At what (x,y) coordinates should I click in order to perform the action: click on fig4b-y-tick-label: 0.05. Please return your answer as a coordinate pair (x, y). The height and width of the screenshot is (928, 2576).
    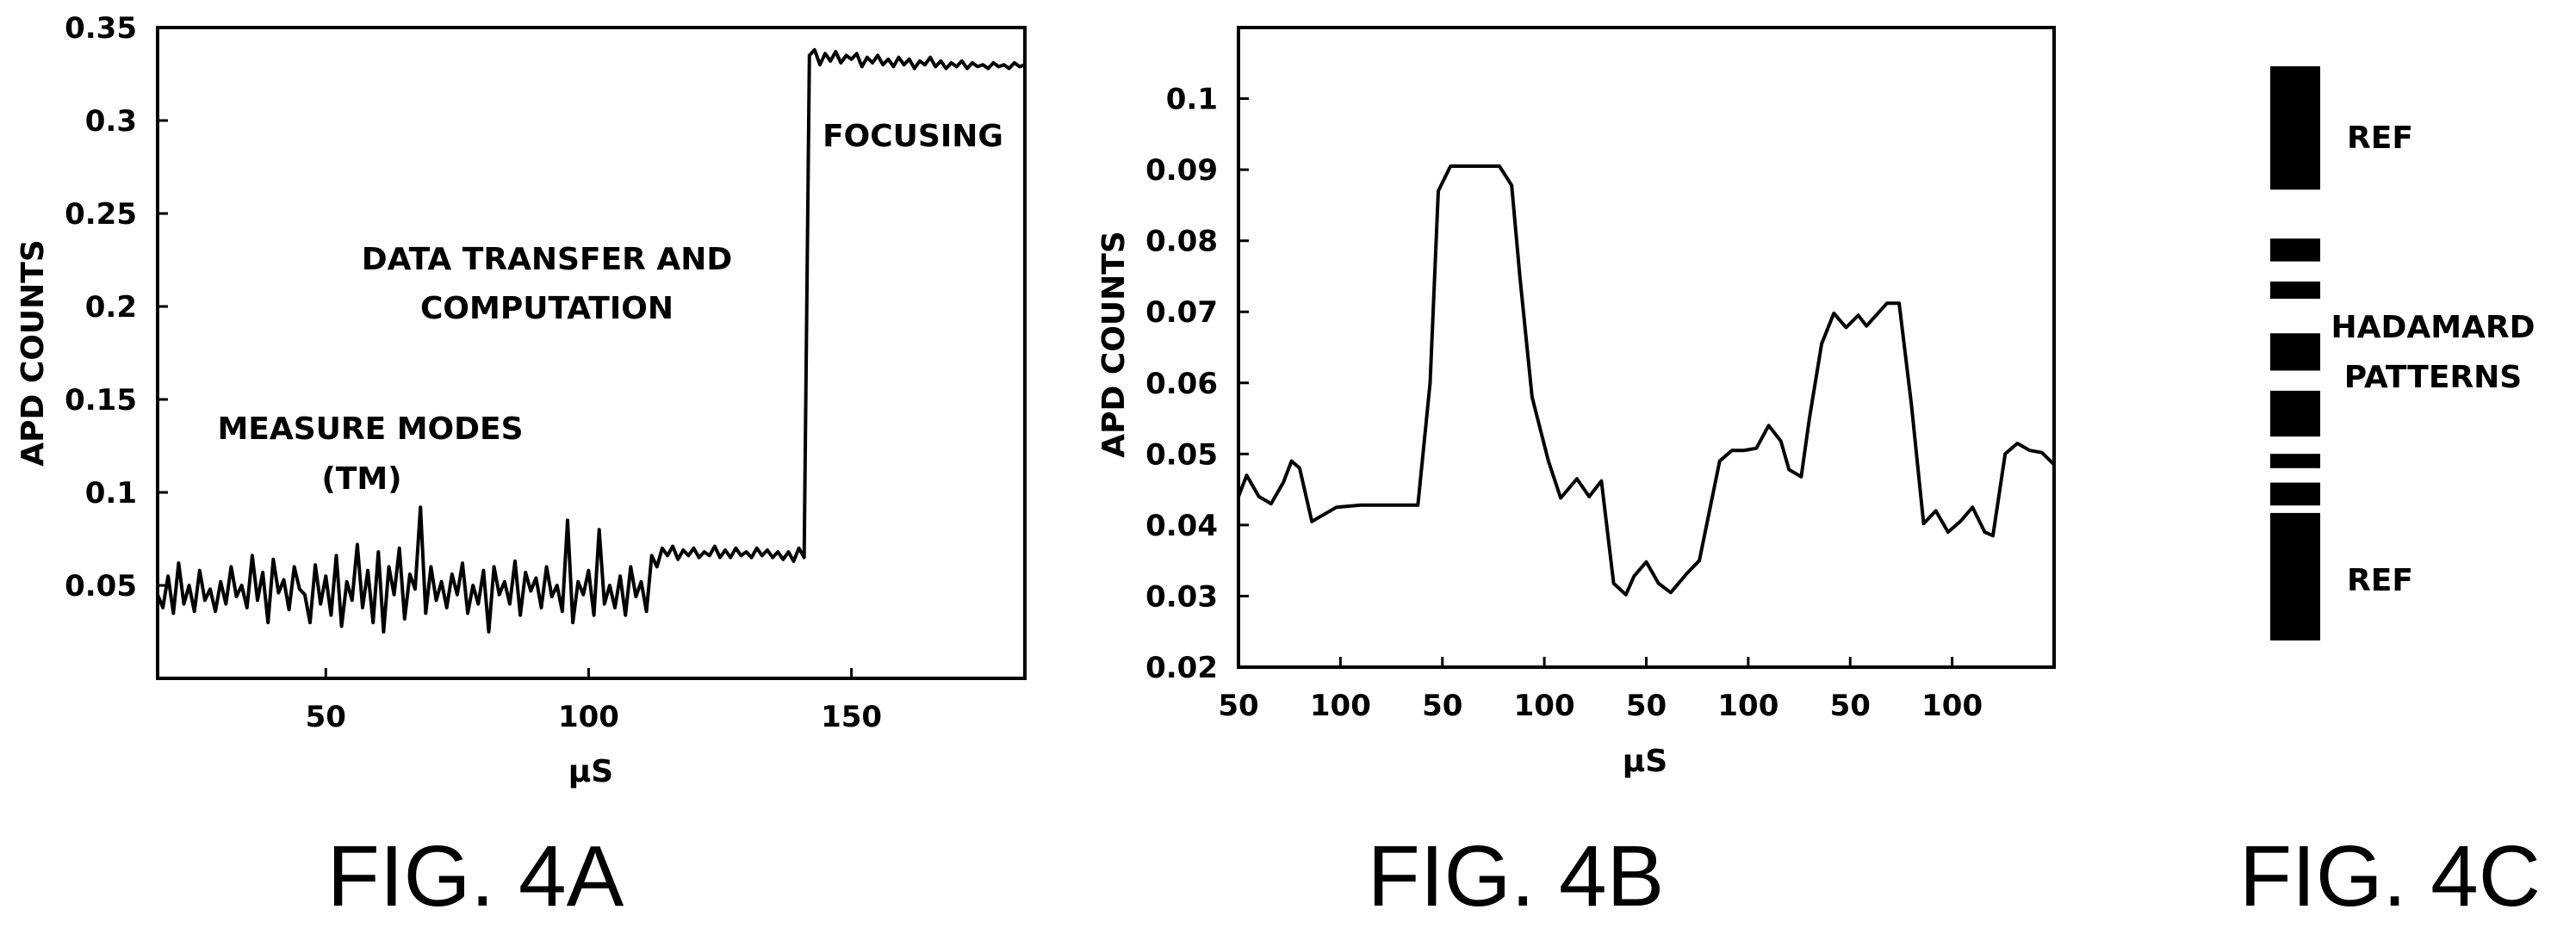
    Looking at the image, I should click on (1181, 454).